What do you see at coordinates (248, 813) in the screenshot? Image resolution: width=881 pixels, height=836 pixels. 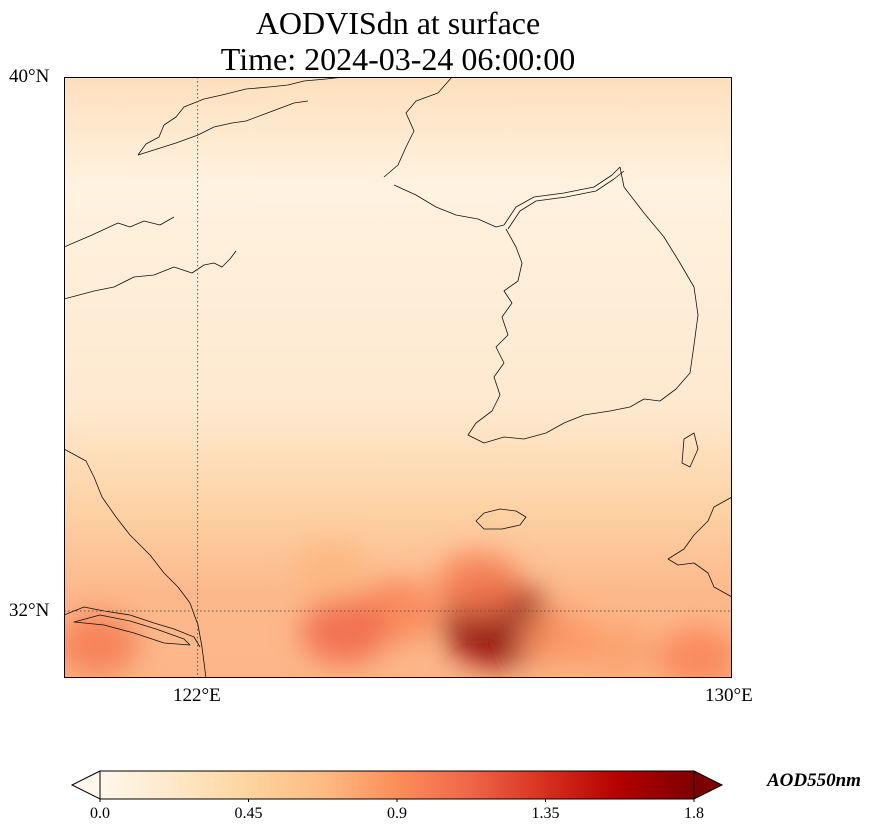 I see `colorbar-tick-label: 0.45` at bounding box center [248, 813].